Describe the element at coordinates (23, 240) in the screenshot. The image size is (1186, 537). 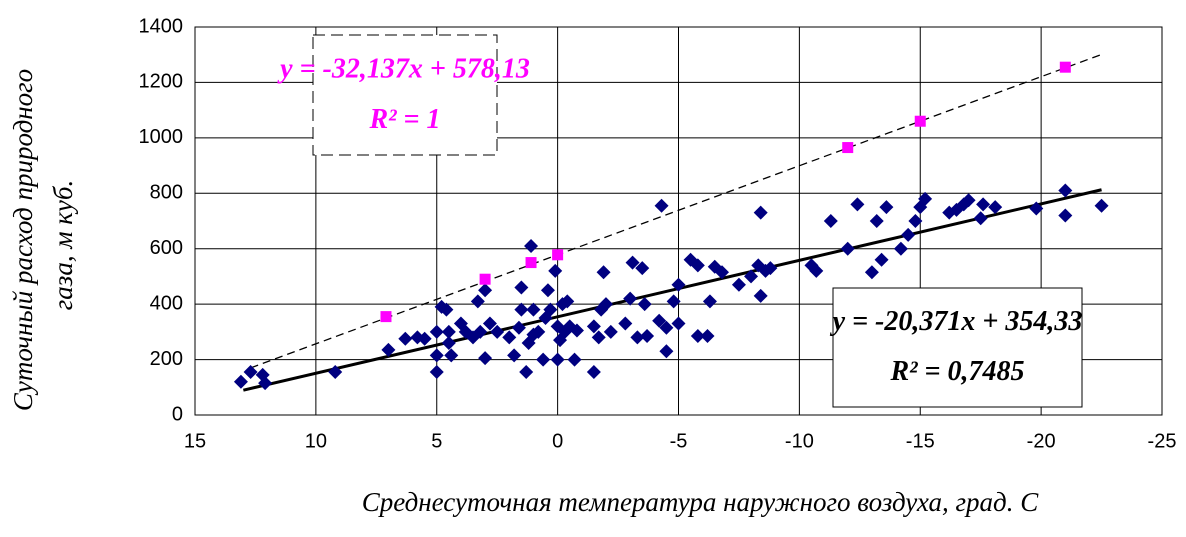
I see `y-axis-label: Суточный расход природного` at that location.